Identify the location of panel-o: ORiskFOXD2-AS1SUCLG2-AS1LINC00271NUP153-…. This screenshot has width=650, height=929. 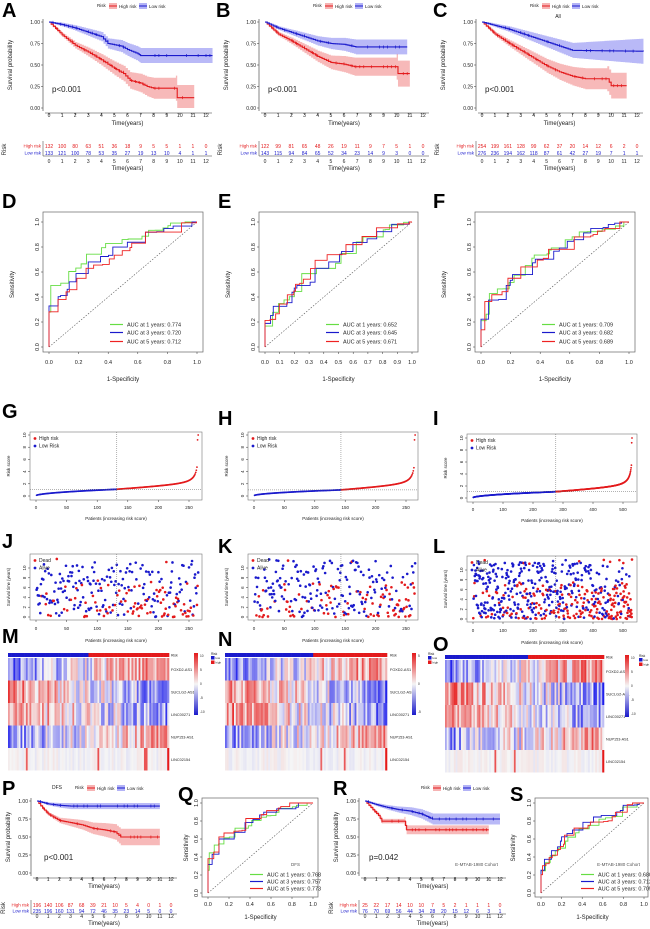
(541, 703).